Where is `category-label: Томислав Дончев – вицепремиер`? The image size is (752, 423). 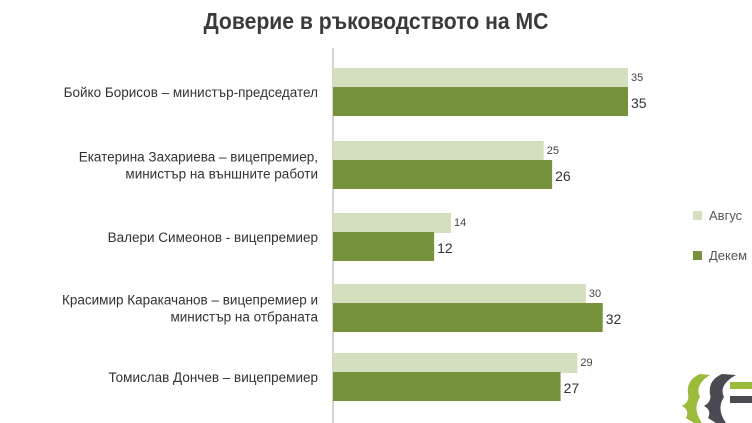
category-label: Томислав Дончев – вицепремиер is located at coordinates (213, 377).